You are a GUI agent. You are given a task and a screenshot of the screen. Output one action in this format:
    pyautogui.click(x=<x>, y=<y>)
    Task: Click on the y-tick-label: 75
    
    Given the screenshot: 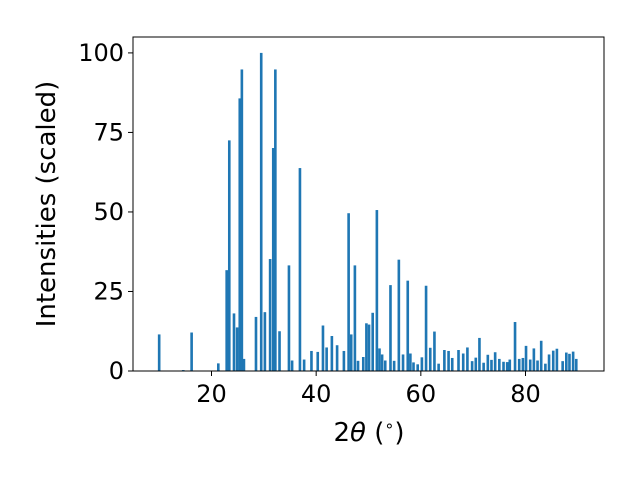 What is the action you would take?
    pyautogui.click(x=108, y=132)
    